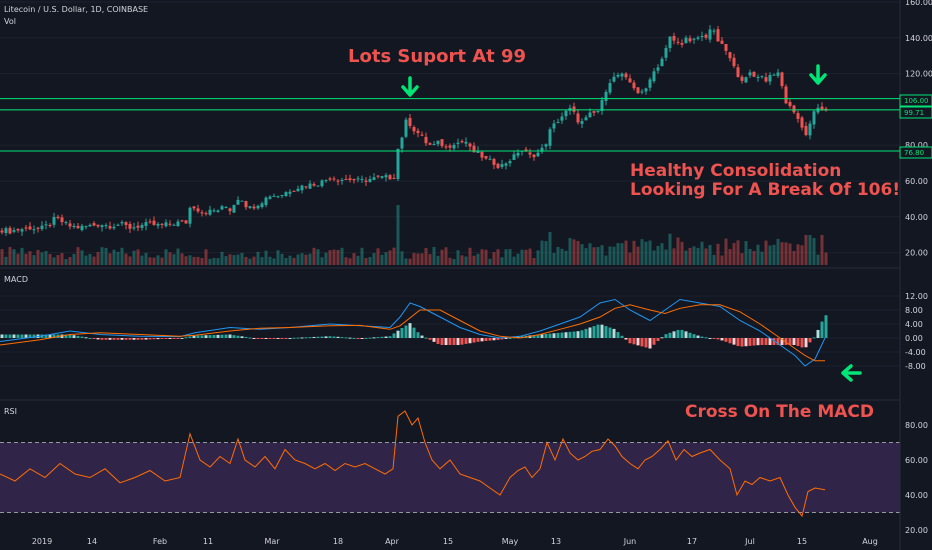 Image resolution: width=932 pixels, height=550 pixels. What do you see at coordinates (916, 331) in the screenshot?
I see `macd-axis: 12.00 8.00 4.00 0.00 -4.00 -8.00` at bounding box center [916, 331].